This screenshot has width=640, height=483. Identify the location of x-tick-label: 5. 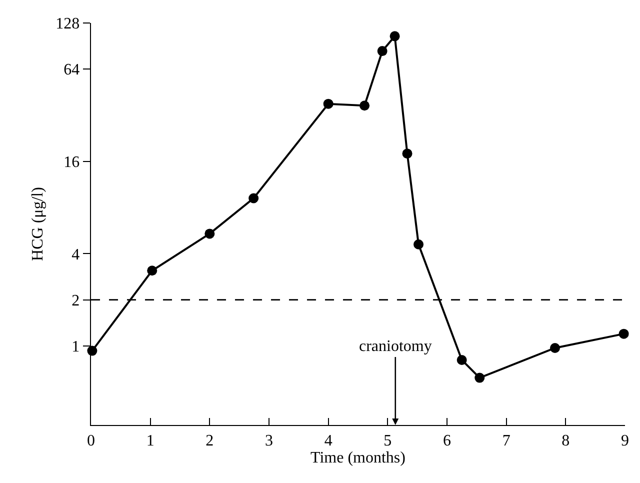
(388, 441).